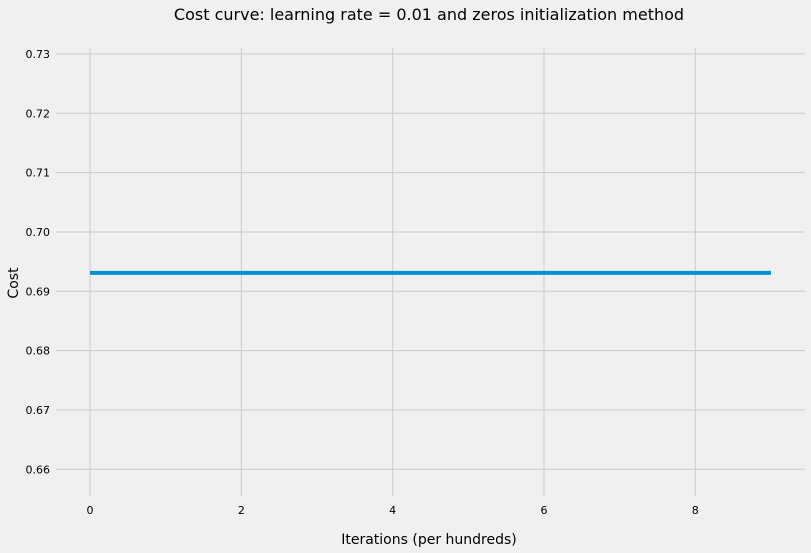 The image size is (811, 553). I want to click on x-axis-label: Iterations (per hundreds), so click(429, 540).